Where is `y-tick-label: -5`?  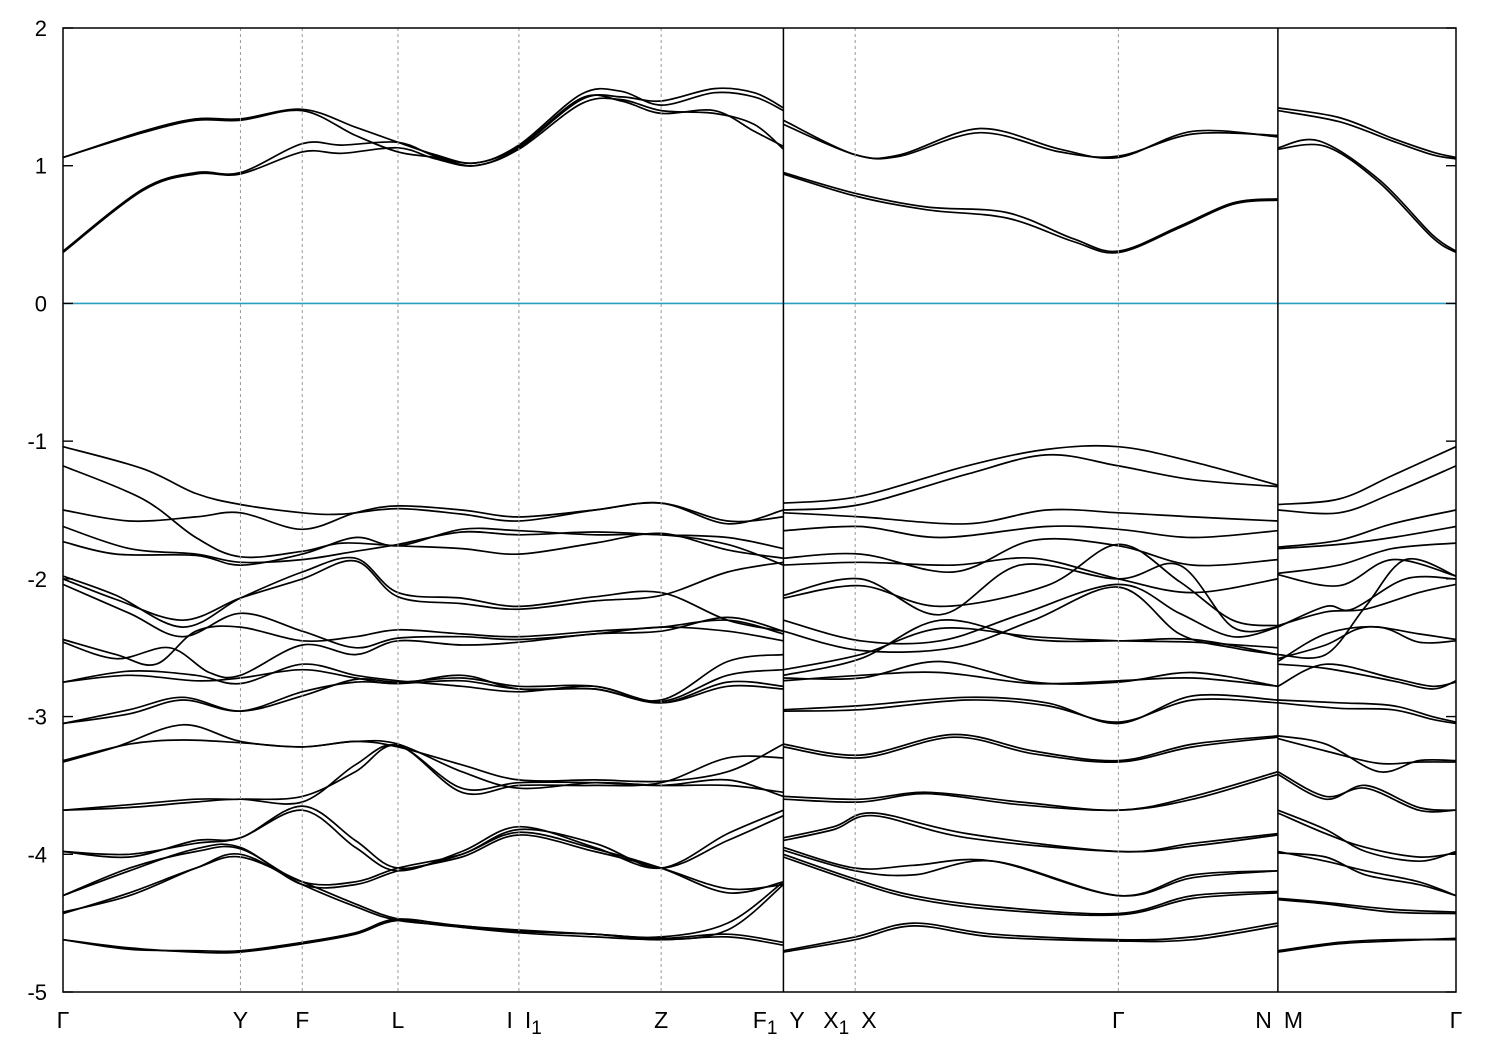
y-tick-label: -5 is located at coordinates (37, 992).